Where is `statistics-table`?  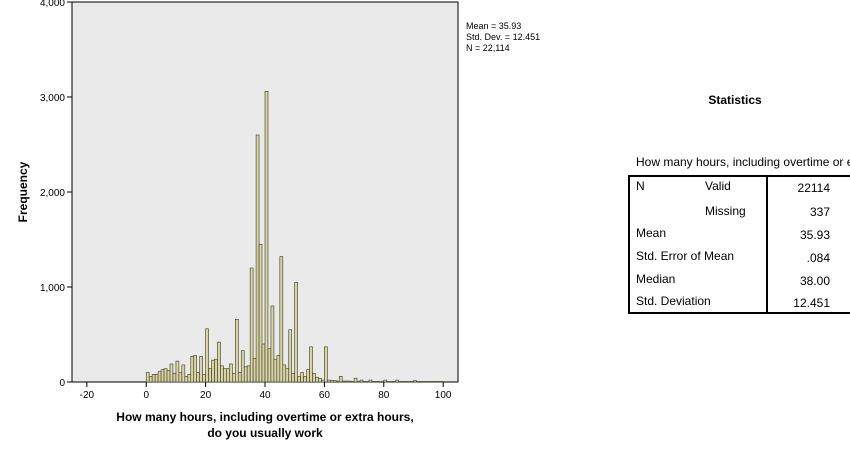
statistics-table is located at coordinates (739, 244).